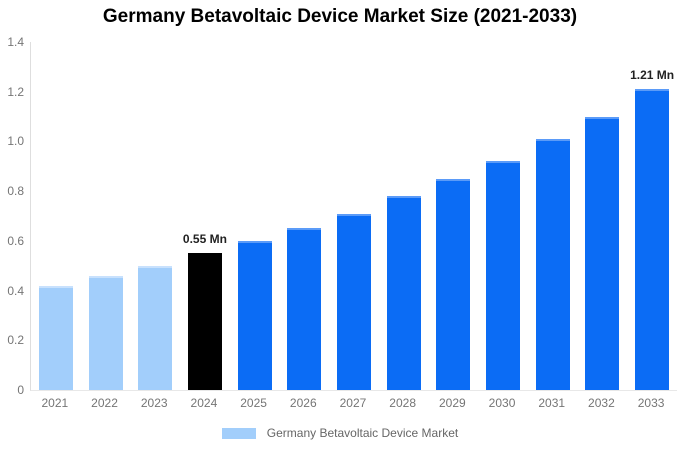 The width and height of the screenshot is (680, 450). I want to click on y-tick-label: 1.0, so click(15, 141).